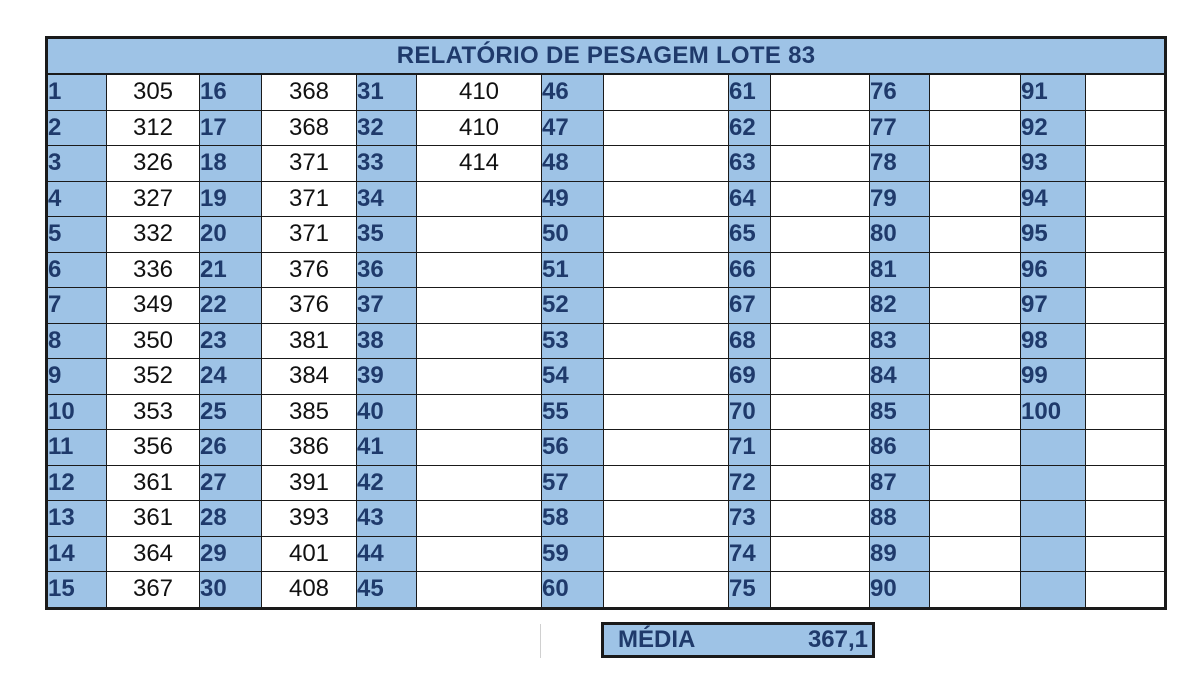  Describe the element at coordinates (230, 518) in the screenshot. I see `animal-number: 28` at that location.